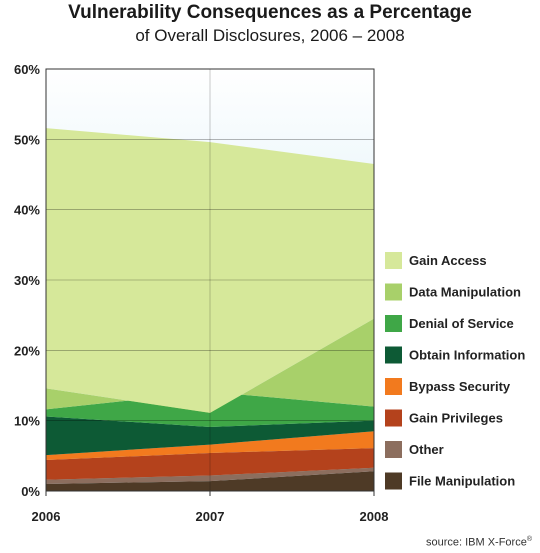 The width and height of the screenshot is (540, 553). Describe the element at coordinates (210, 446) in the screenshot. I see `area-bypass-security` at that location.